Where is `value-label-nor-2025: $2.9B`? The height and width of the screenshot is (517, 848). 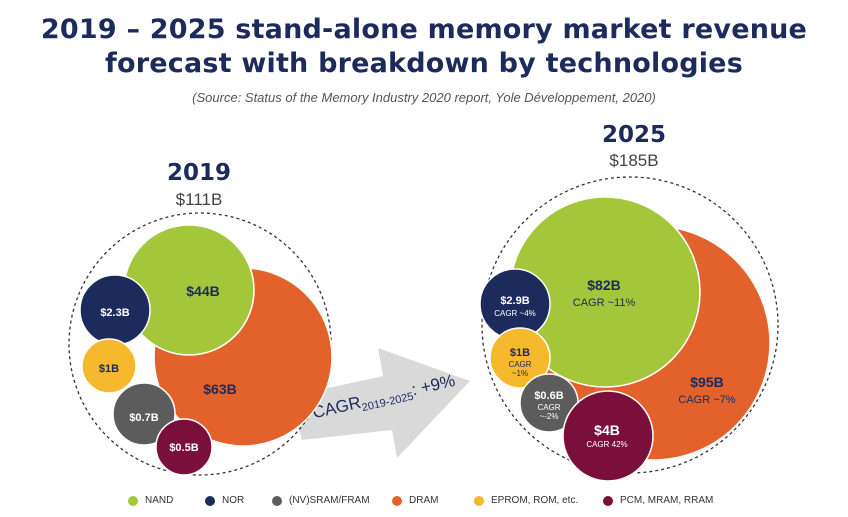
value-label-nor-2025: $2.9B is located at coordinates (514, 301).